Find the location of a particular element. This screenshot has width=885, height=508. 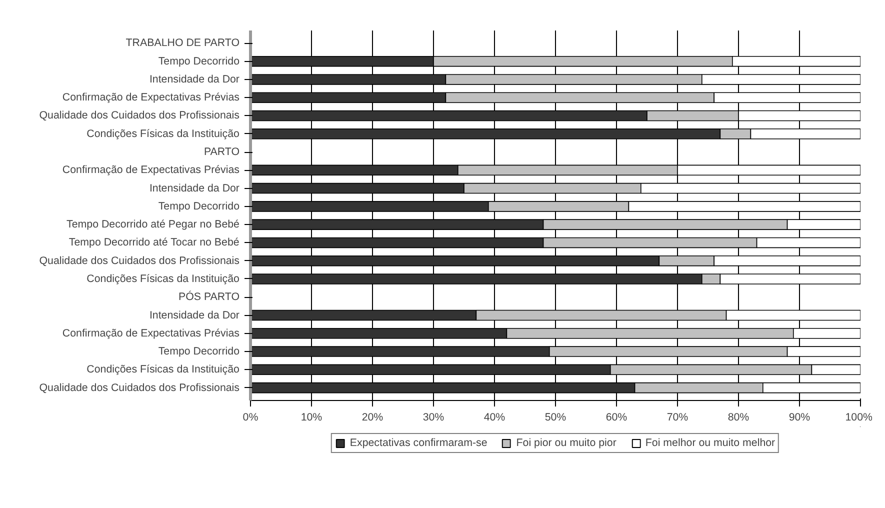

legend-label: Expectativas confirmaram-se is located at coordinates (419, 443).